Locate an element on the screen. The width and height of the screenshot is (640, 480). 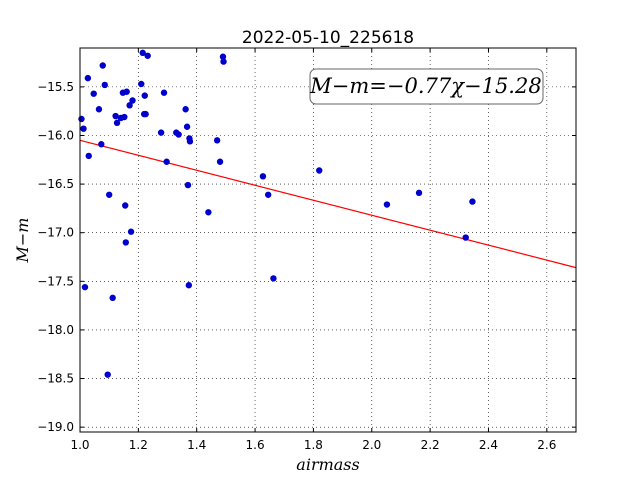
y-tick-label: −16.0 is located at coordinates (55, 135).